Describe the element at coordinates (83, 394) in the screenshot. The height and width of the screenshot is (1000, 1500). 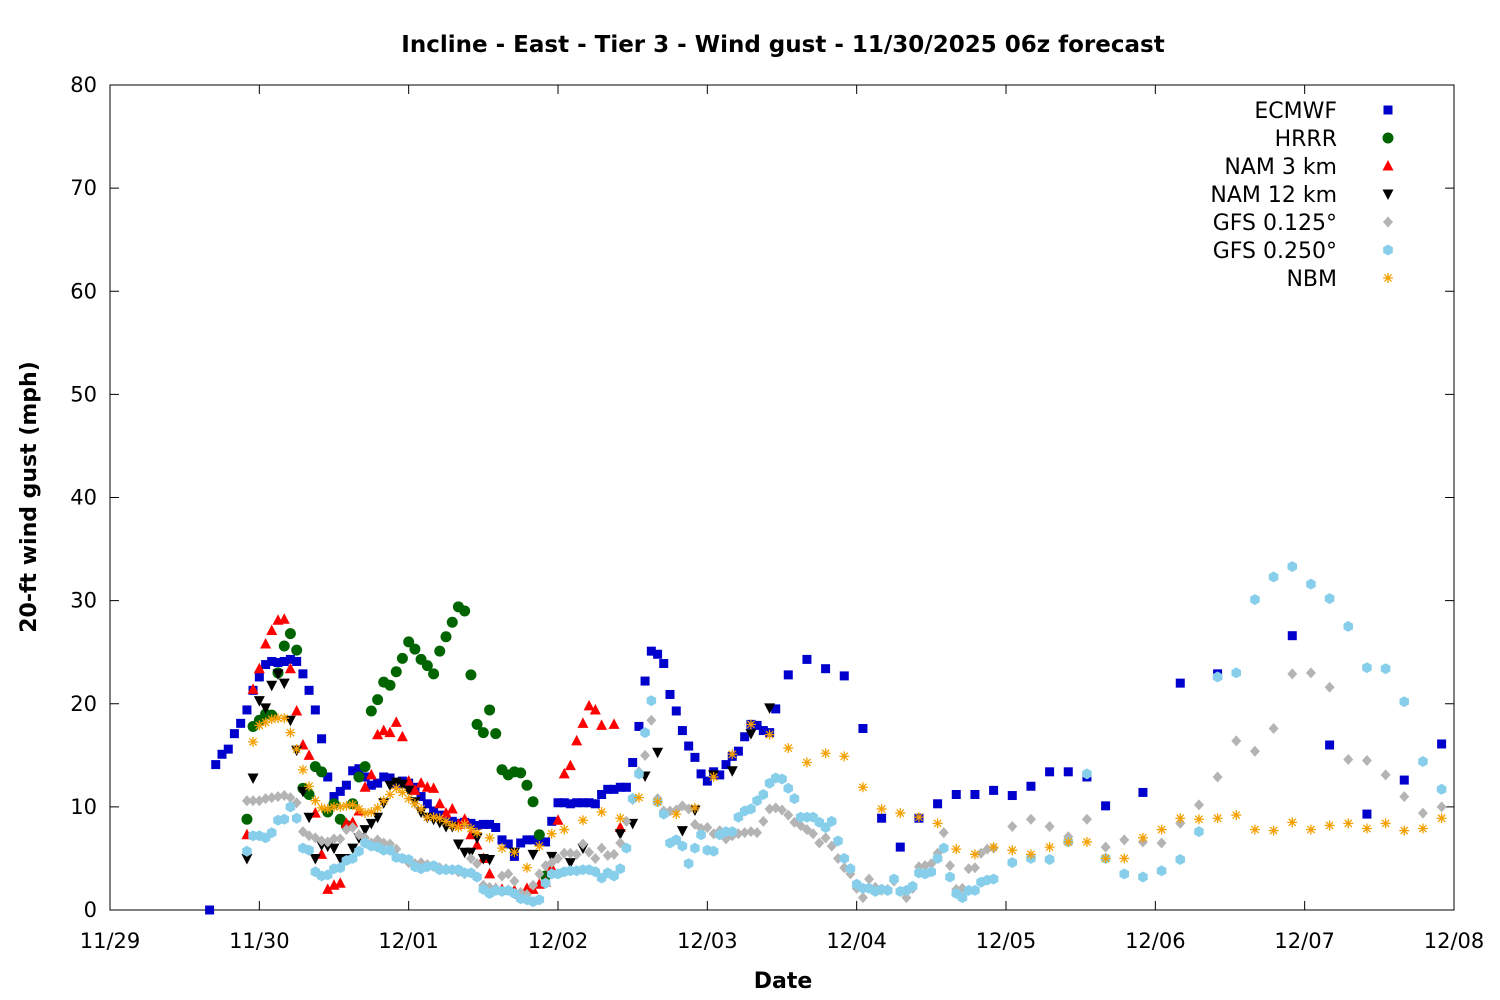
I see `y-tick-label: 50` at that location.